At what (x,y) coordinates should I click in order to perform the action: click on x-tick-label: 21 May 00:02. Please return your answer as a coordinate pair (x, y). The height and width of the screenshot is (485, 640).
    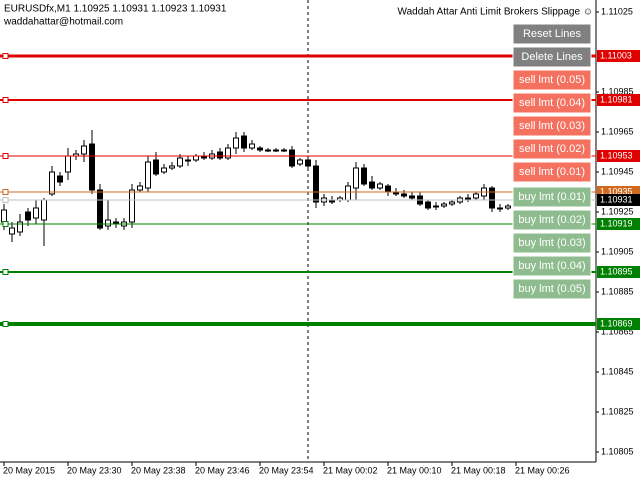
    Looking at the image, I should click on (350, 470).